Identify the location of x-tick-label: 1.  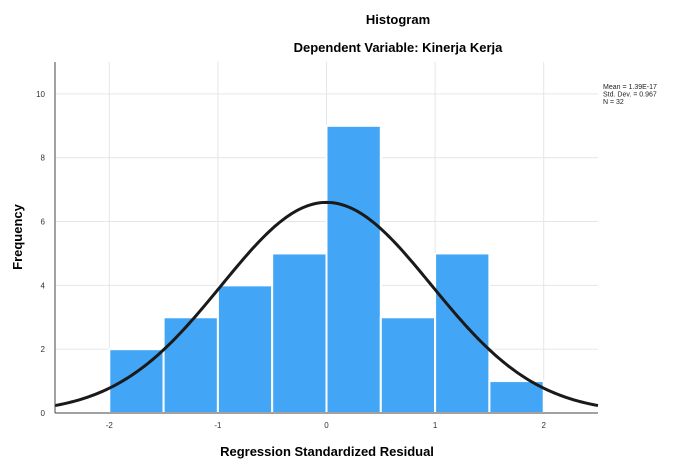
(435, 425).